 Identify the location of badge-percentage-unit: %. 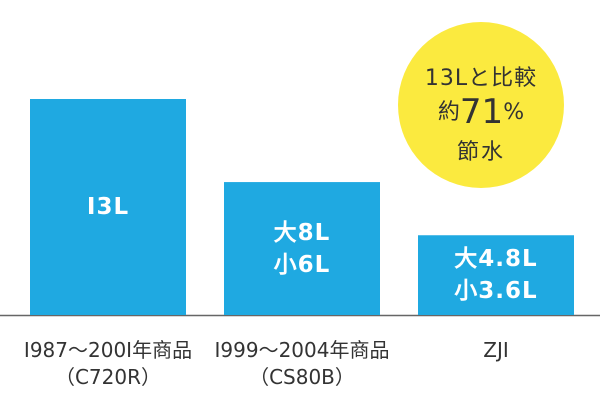
(514, 112).